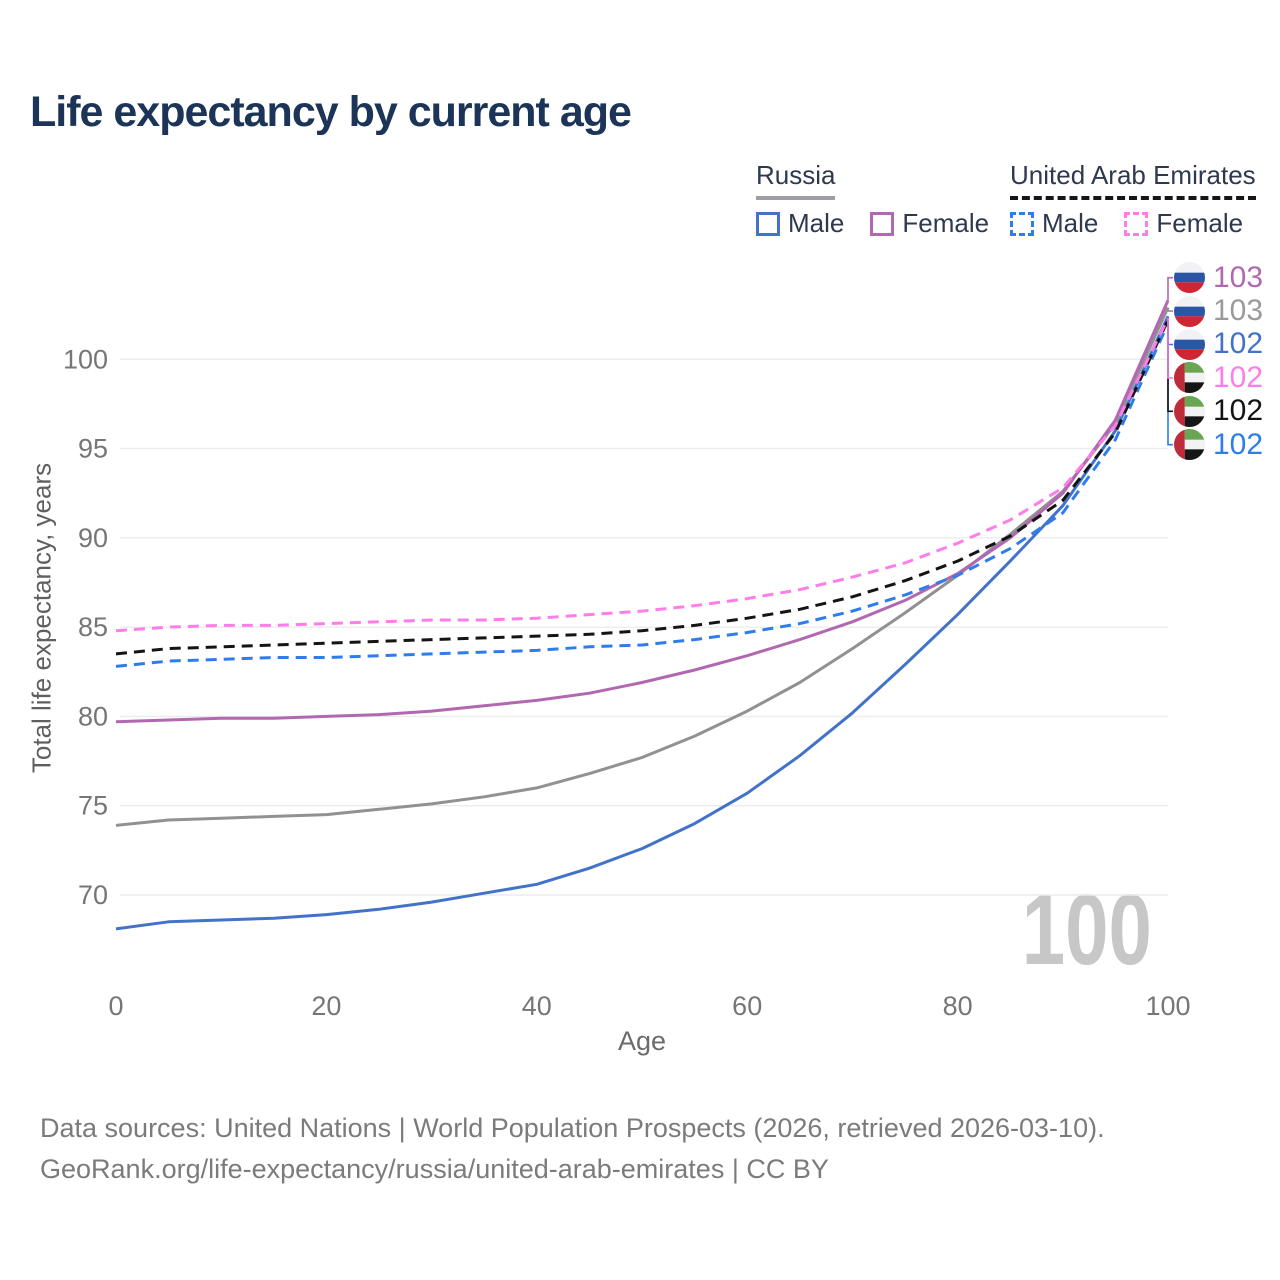 Image resolution: width=1280 pixels, height=1280 pixels. What do you see at coordinates (537, 1006) in the screenshot?
I see `x-tick-label: 40` at bounding box center [537, 1006].